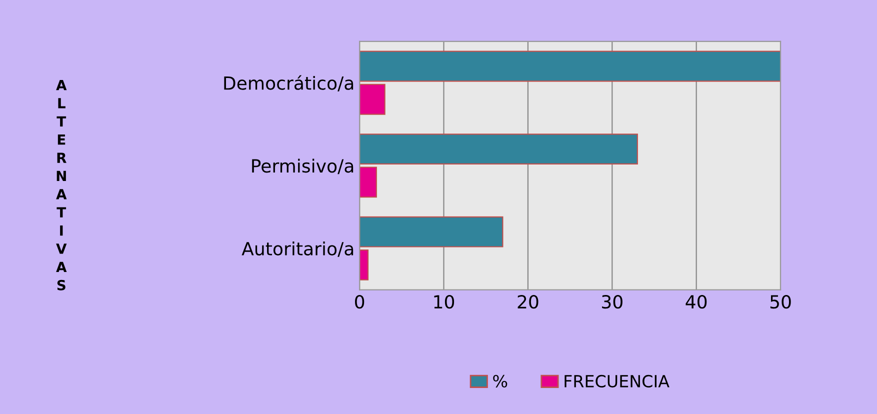 This screenshot has height=414, width=877. Describe the element at coordinates (359, 301) in the screenshot. I see `x-tick-label: 0` at that location.